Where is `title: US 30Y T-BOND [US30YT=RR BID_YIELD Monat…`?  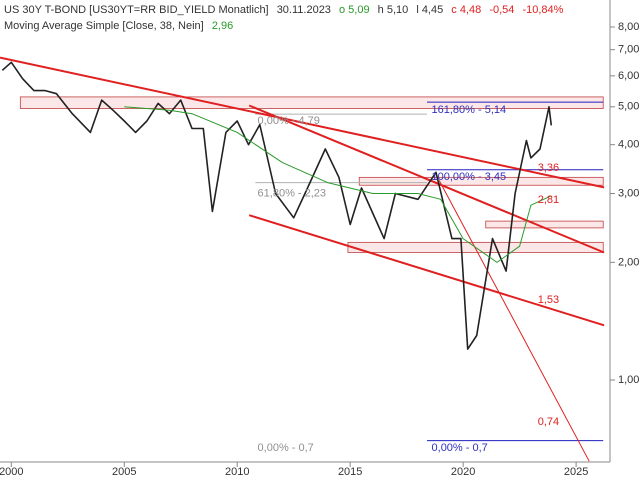
title: US 30Y T-BOND [US30YT=RR BID_YIELD Monat… is located at coordinates (136, 10).